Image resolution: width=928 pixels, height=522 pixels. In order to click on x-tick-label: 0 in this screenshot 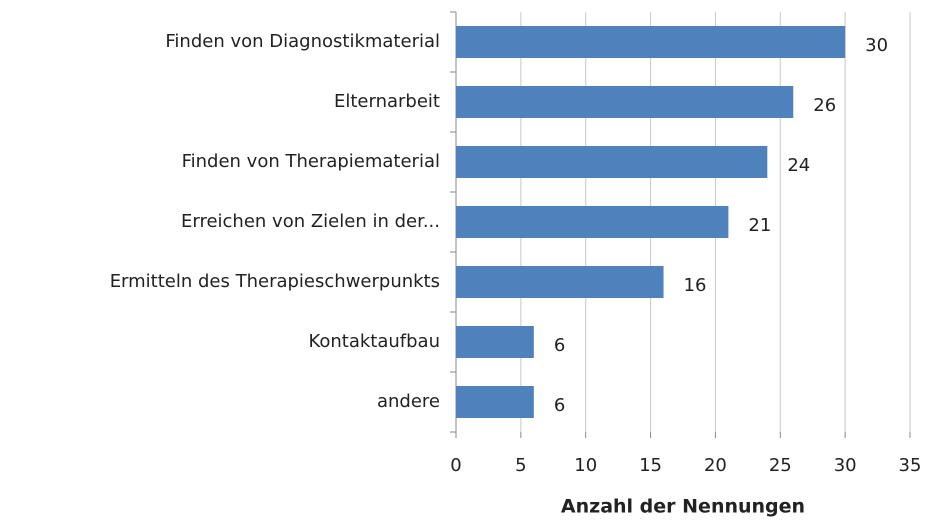, I will do `click(455, 465)`.